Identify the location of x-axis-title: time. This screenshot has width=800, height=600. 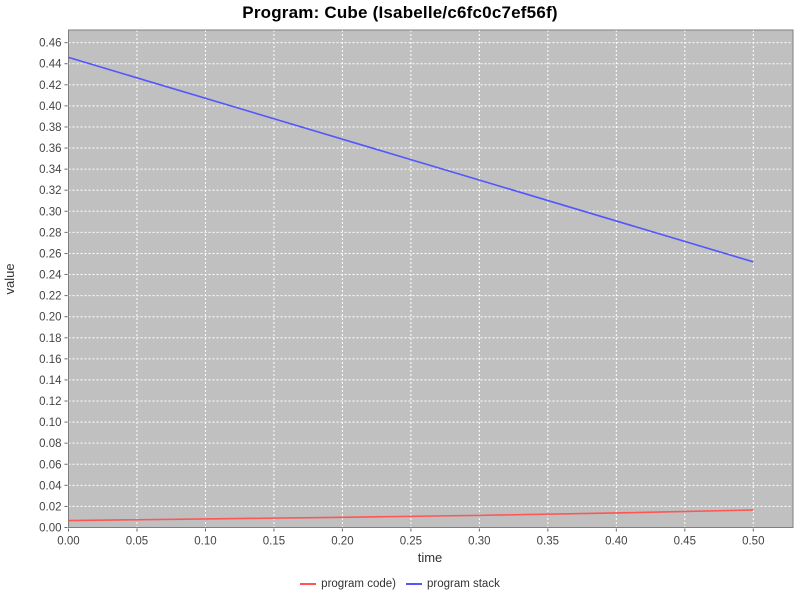
(430, 557).